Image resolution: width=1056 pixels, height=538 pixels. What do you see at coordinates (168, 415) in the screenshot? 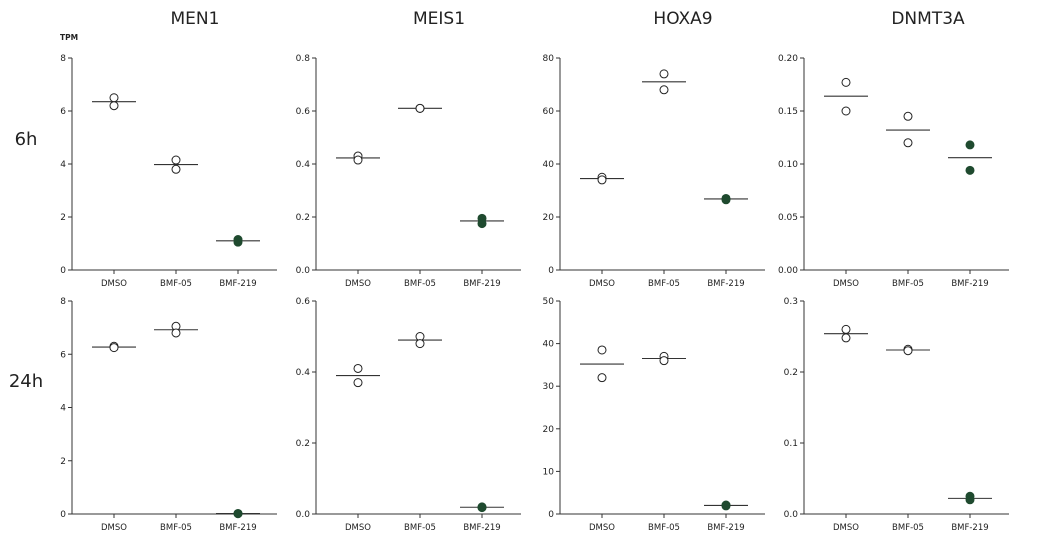
I see `panel-men1-24h: 0 2 4 6 8 DMSO BMF-05 BMF-219` at bounding box center [168, 415].